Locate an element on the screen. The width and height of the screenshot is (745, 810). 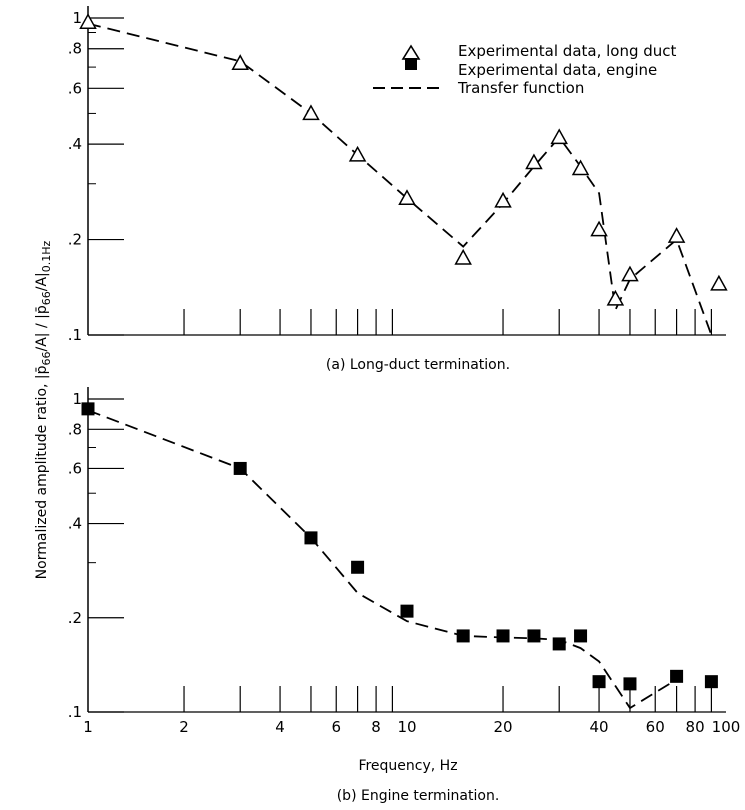
x-tick-label: 40 is located at coordinates (599, 727).